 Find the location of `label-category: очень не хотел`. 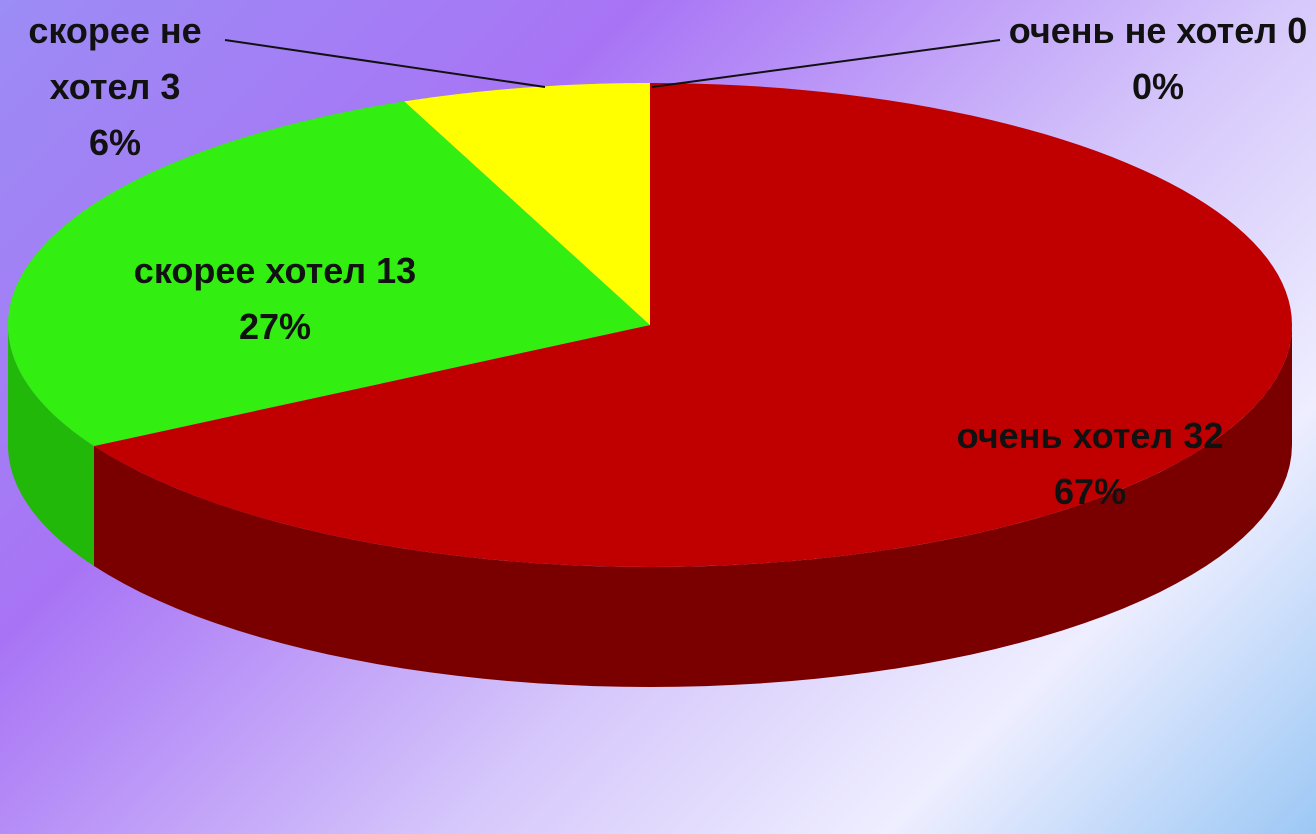

label-category: очень не хотел is located at coordinates (1143, 30).